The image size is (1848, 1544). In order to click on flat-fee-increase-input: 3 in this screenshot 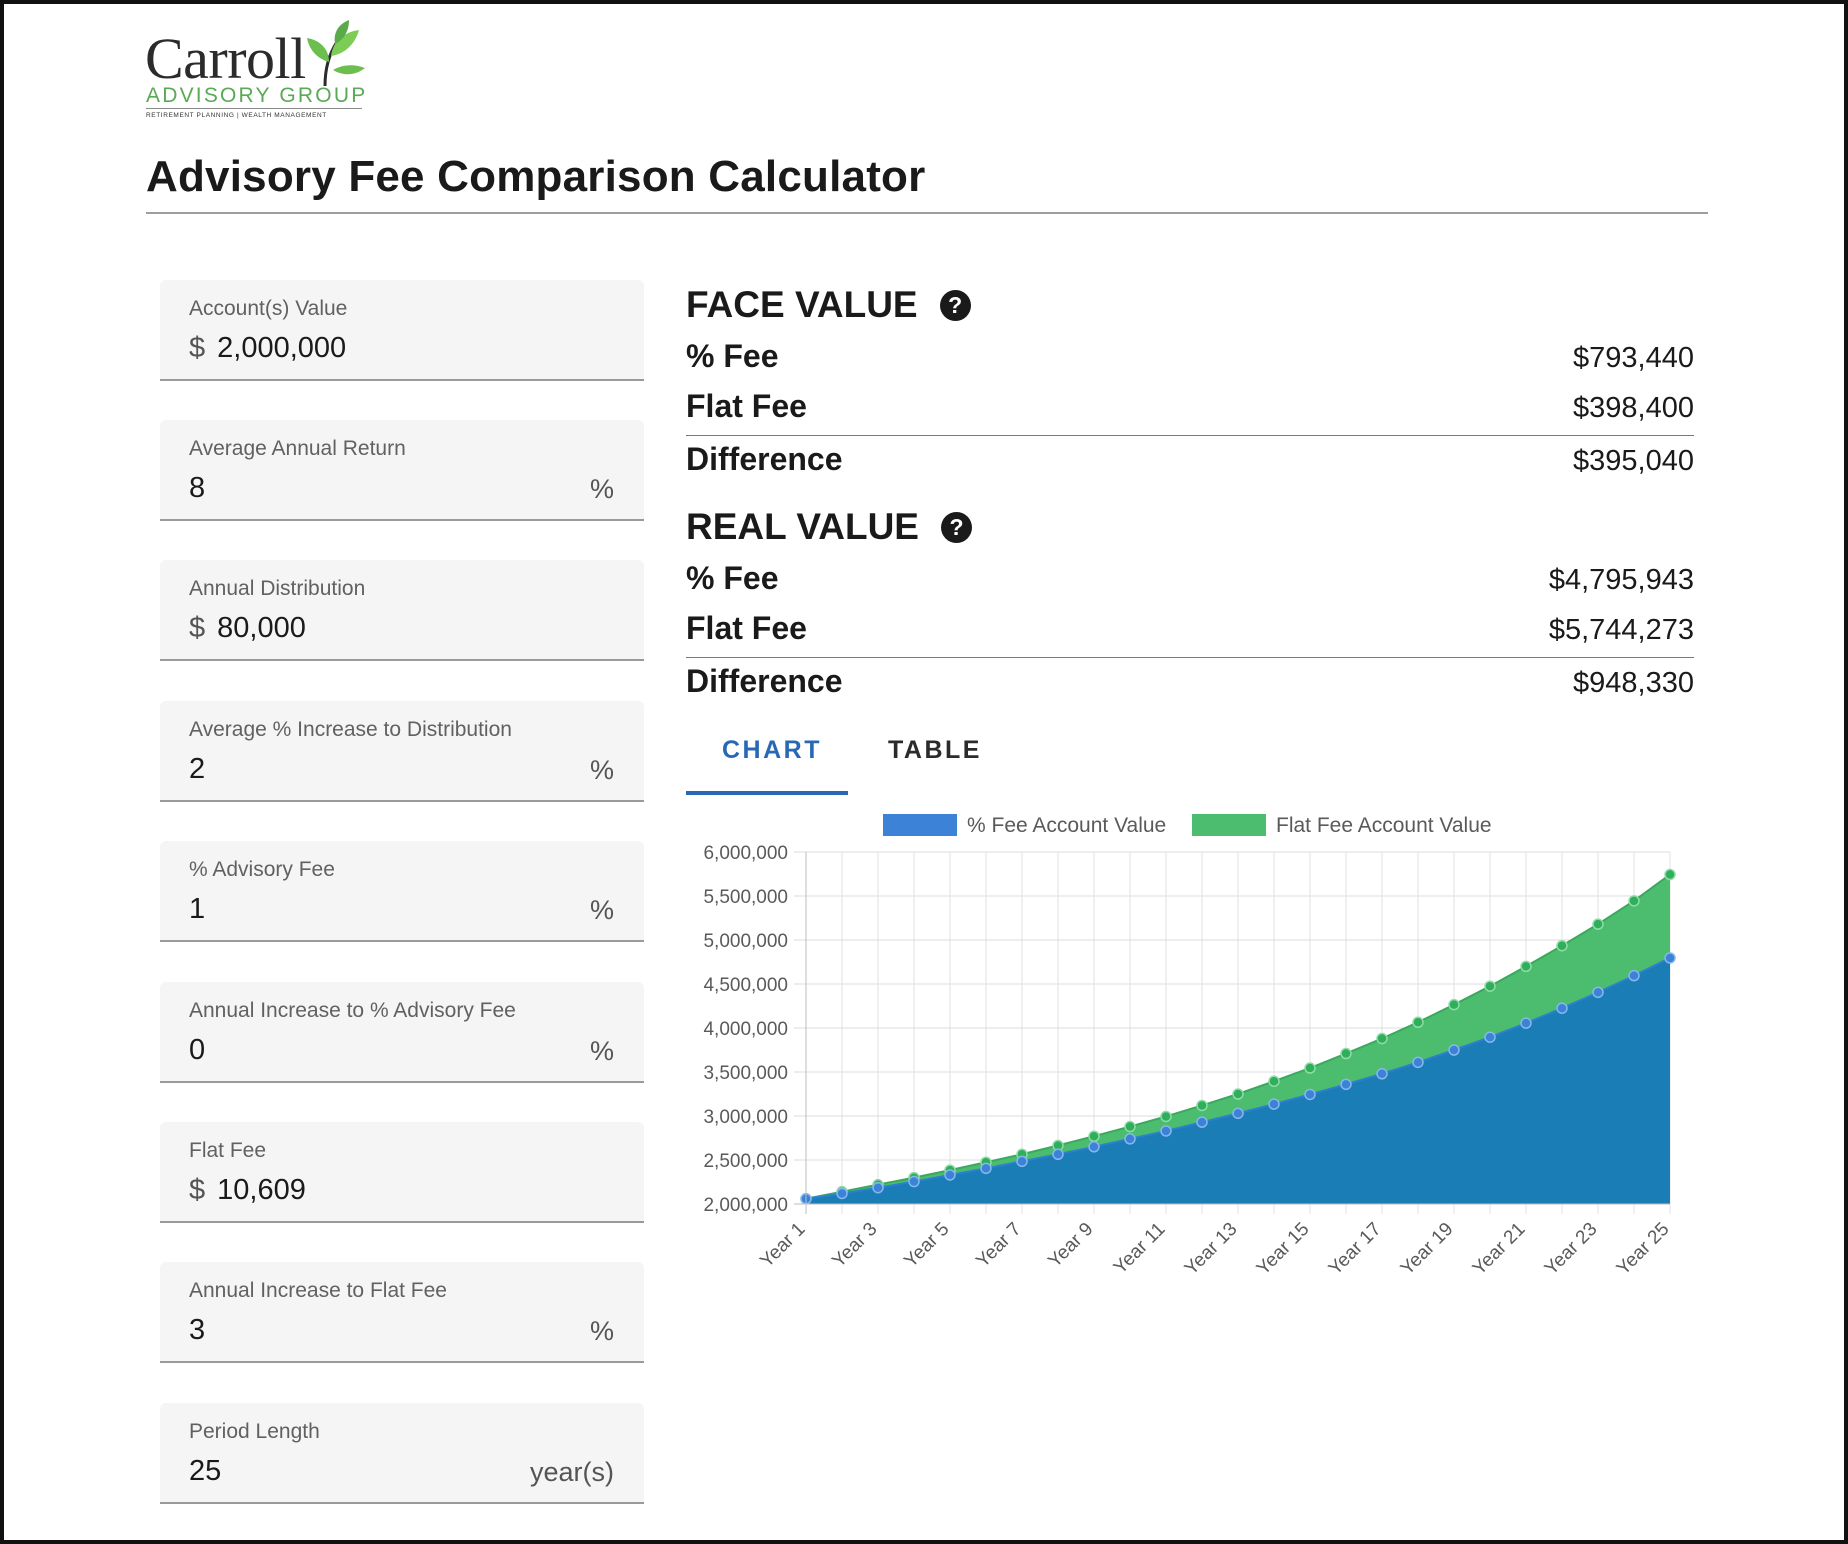, I will do `click(197, 1330)`.